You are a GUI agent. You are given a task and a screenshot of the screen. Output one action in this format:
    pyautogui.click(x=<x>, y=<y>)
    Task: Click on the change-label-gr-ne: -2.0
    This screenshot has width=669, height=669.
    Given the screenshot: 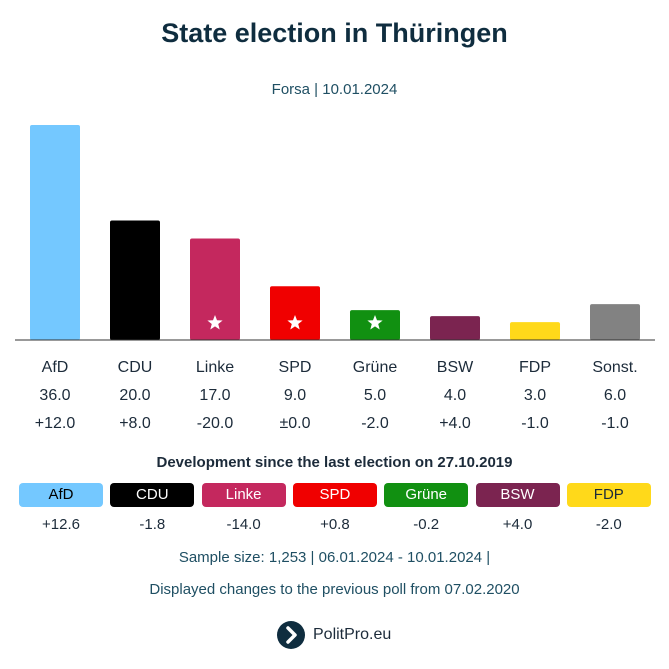 What is the action you would take?
    pyautogui.click(x=375, y=423)
    